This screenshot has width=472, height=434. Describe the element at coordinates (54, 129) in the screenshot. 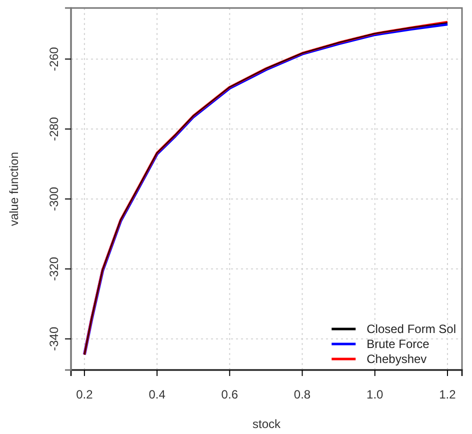

I see `y-tick-label: -280` at that location.